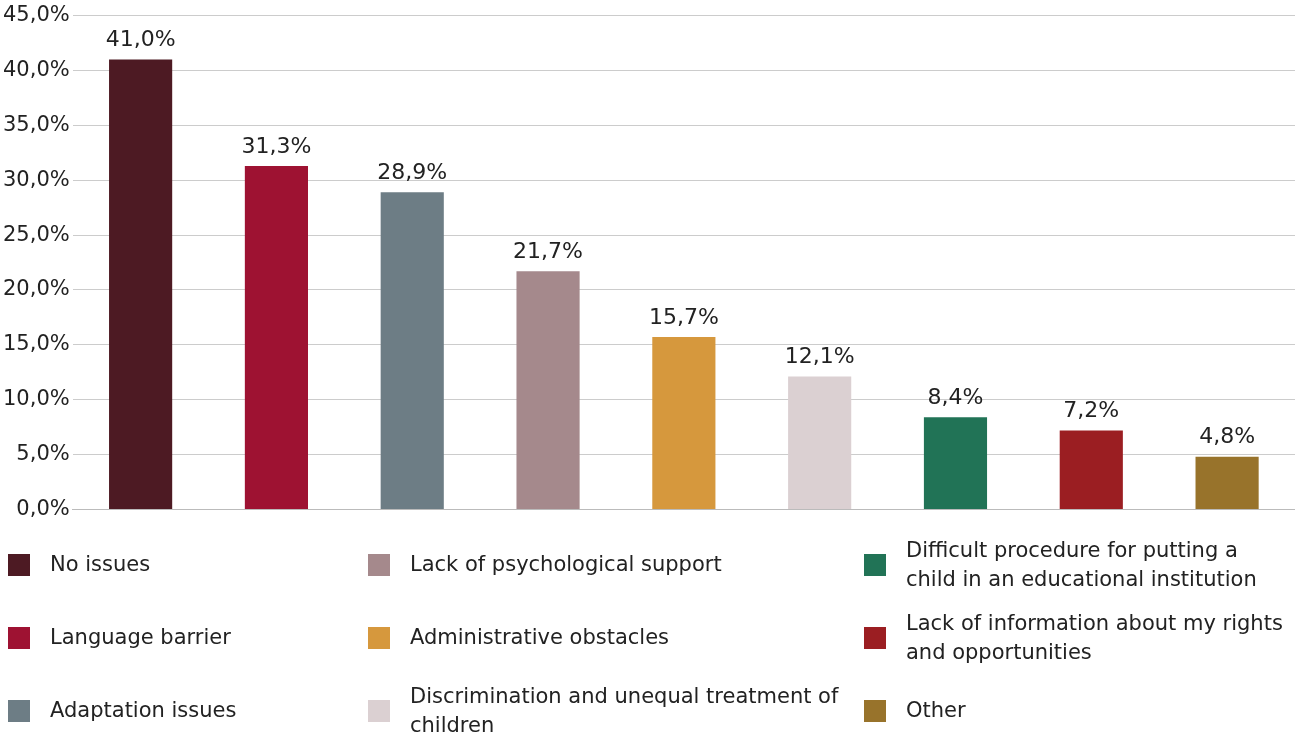  What do you see at coordinates (412, 171) in the screenshot?
I see `data-label: 28,9%` at bounding box center [412, 171].